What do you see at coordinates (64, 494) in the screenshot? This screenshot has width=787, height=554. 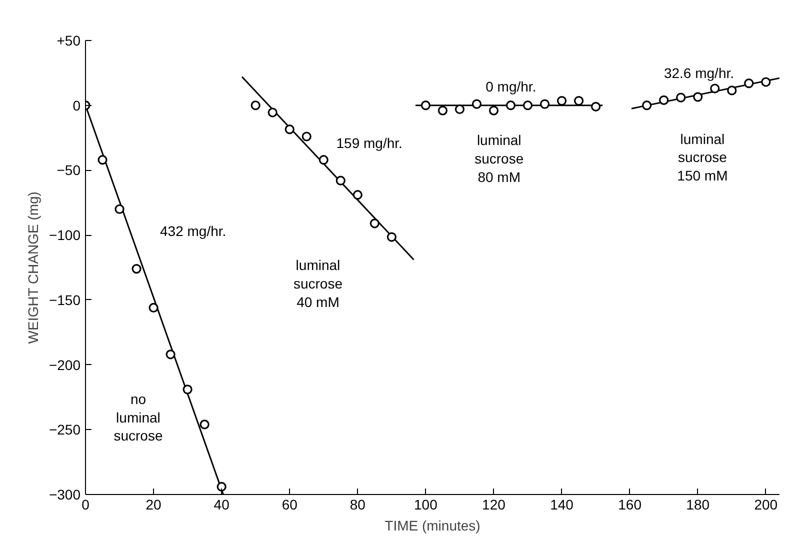 I see `y-tick-label: −300` at bounding box center [64, 494].